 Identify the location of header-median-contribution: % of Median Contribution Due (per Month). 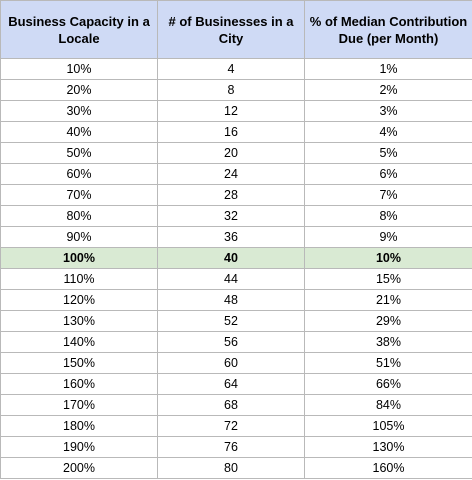
(388, 29).